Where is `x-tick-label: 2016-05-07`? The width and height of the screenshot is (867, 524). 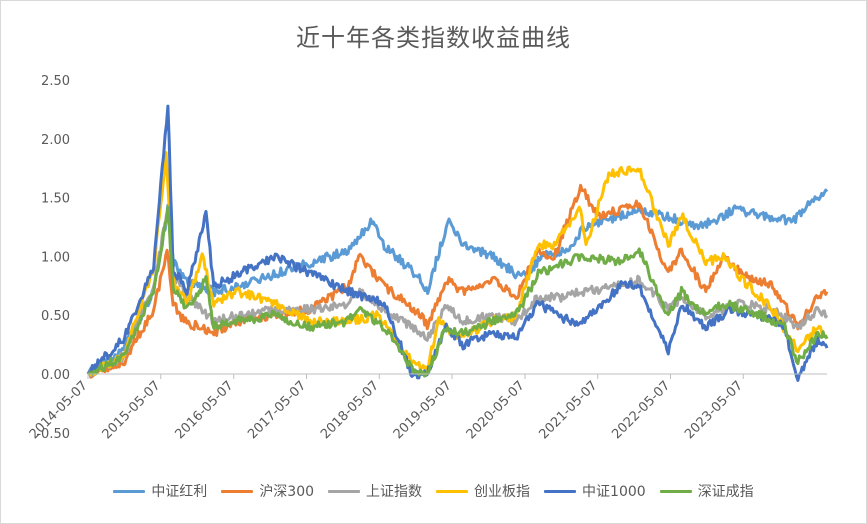
x-tick-label: 2016-05-07 is located at coordinates (205, 410).